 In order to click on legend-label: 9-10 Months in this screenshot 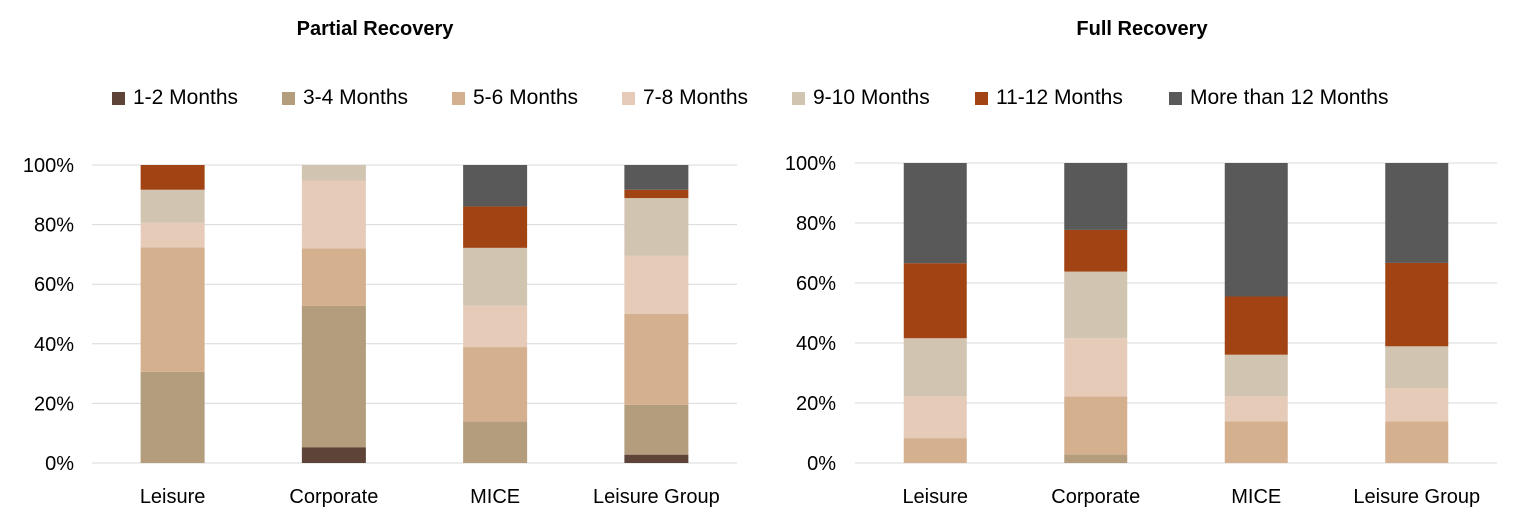, I will do `click(871, 97)`.